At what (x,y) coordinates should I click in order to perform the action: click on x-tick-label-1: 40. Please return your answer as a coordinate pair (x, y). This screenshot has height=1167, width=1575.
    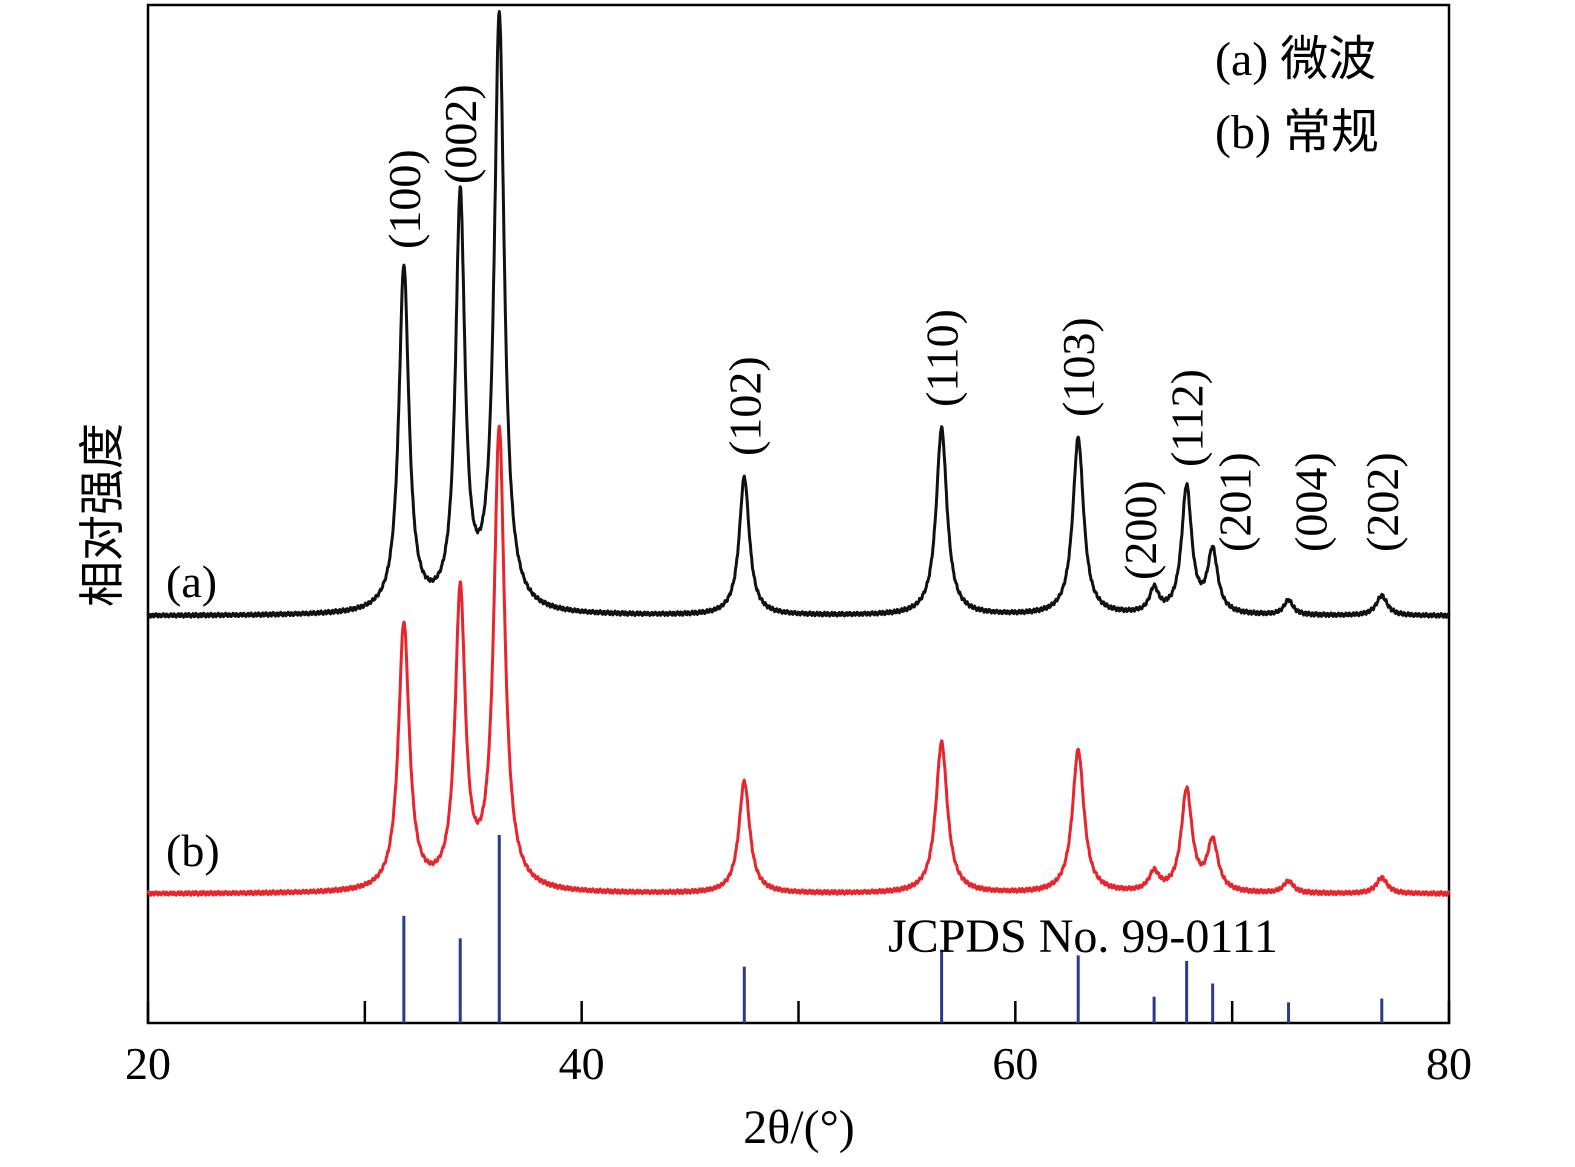
    Looking at the image, I should click on (582, 1063).